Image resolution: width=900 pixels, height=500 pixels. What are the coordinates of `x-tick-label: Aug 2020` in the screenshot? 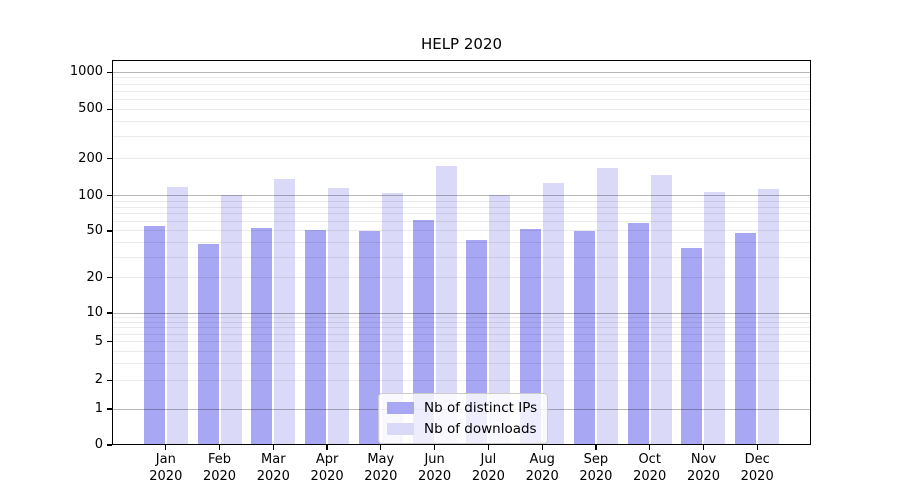 It's located at (542, 468).